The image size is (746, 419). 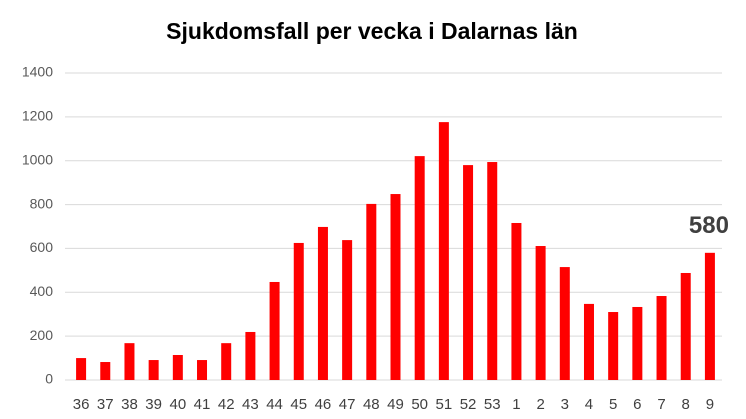 I want to click on x-tick-label: 47, so click(x=347, y=404).